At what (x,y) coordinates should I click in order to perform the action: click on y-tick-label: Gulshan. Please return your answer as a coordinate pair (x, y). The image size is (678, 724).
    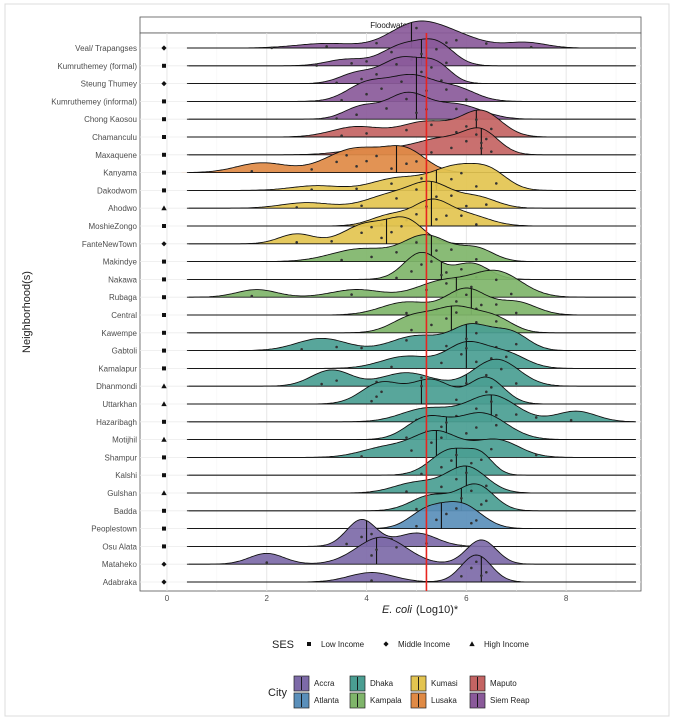
    Looking at the image, I should click on (122, 493).